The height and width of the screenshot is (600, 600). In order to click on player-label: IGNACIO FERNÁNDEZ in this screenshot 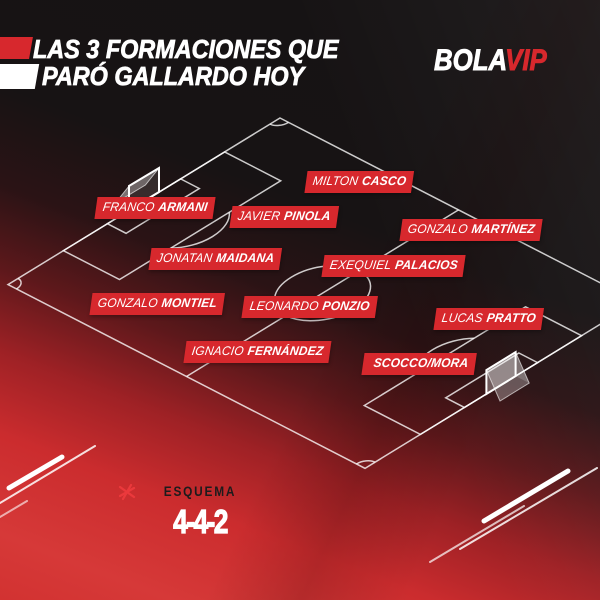, I will do `click(257, 352)`.